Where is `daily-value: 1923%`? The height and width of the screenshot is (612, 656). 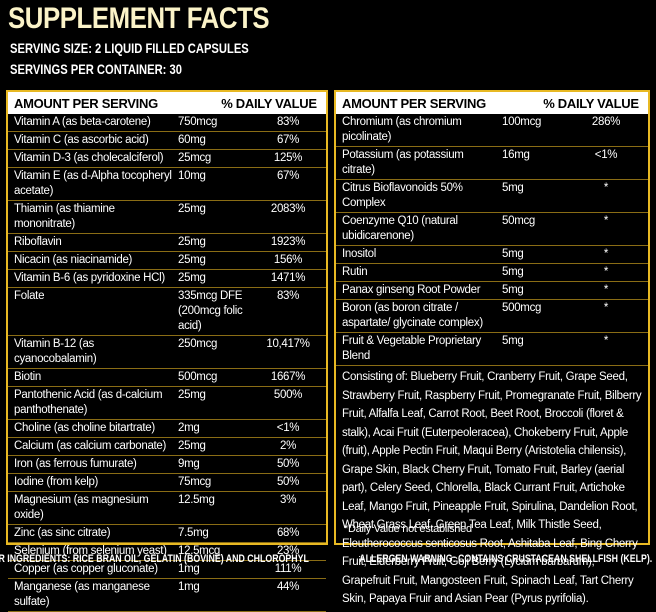 daily-value: 1923% is located at coordinates (288, 242).